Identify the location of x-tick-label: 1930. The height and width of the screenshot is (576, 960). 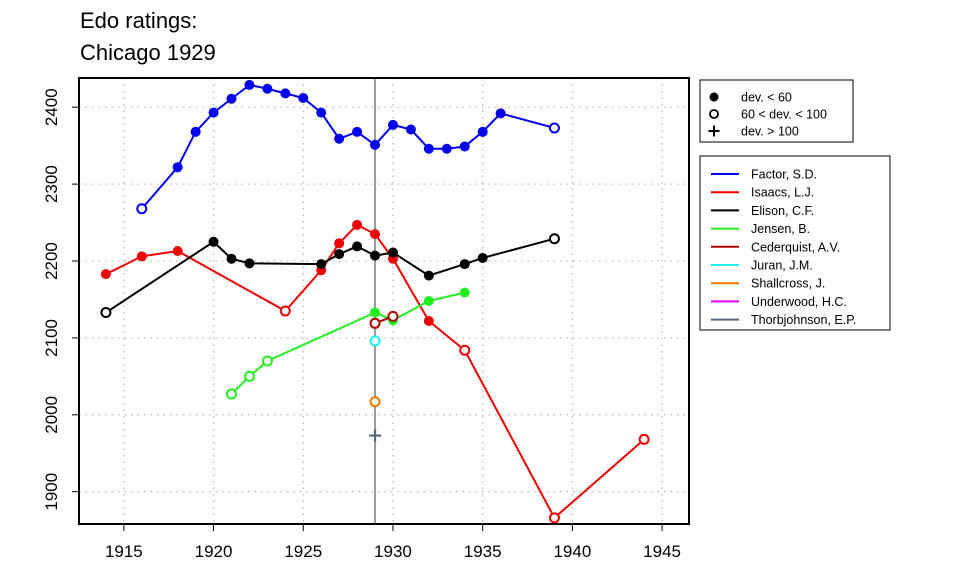
(393, 551).